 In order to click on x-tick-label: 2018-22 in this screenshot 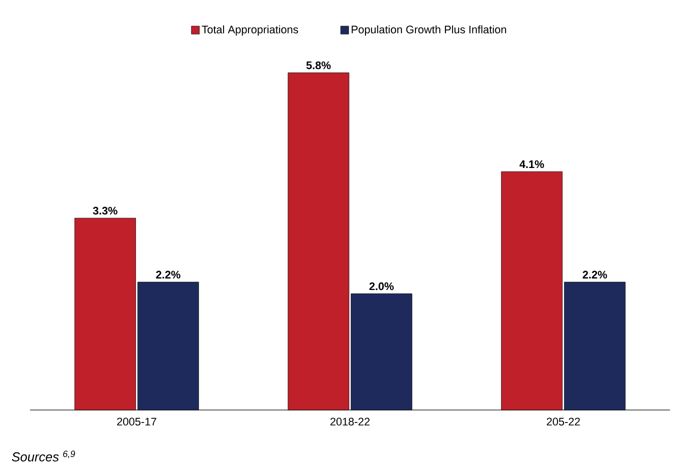, I will do `click(350, 422)`.